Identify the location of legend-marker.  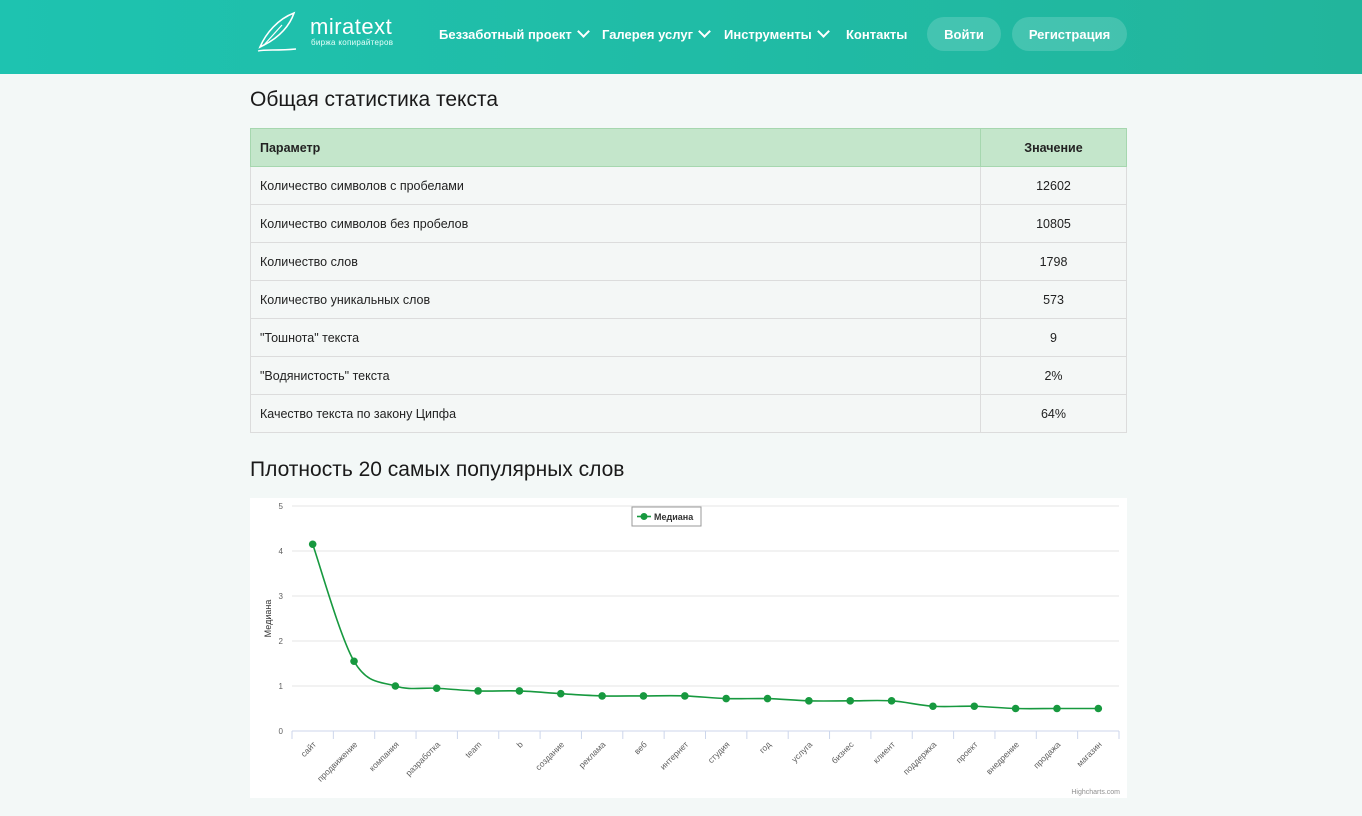
(644, 516).